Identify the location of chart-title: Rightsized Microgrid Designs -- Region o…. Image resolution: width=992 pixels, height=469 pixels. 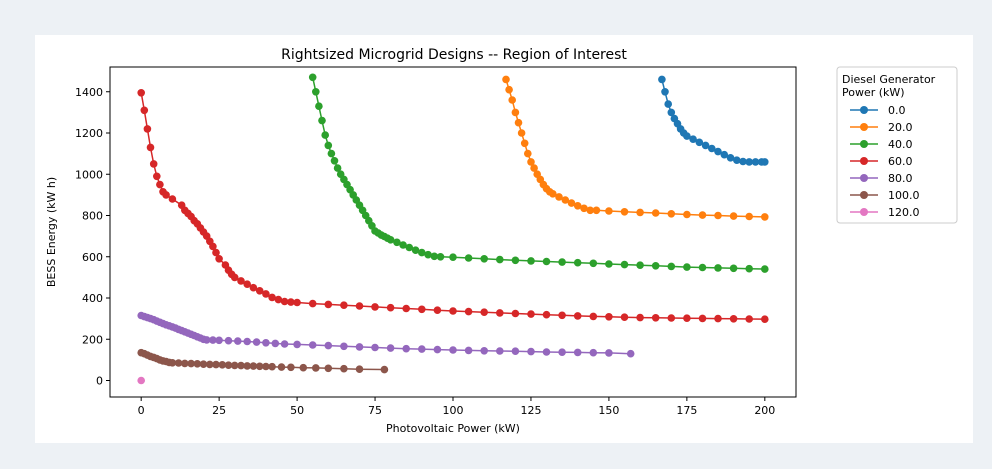
(454, 55).